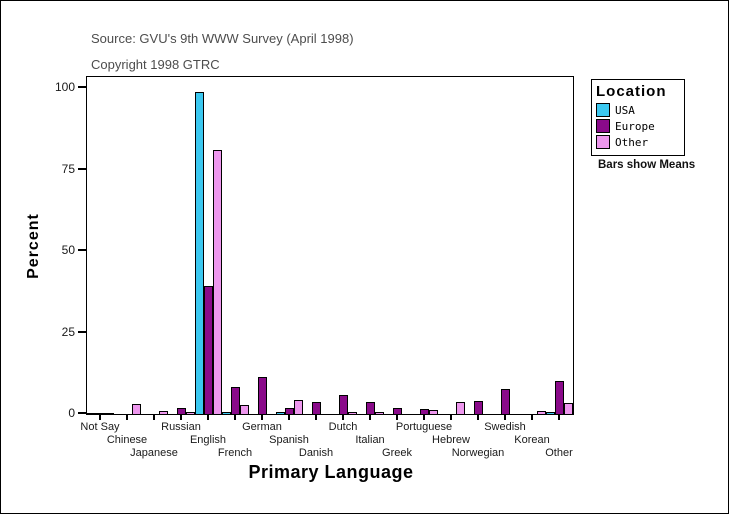 The height and width of the screenshot is (514, 729). What do you see at coordinates (208, 440) in the screenshot?
I see `x-category-label: English` at bounding box center [208, 440].